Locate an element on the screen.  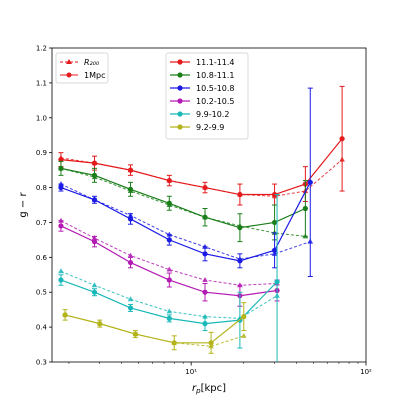
y-tick-label: 1.0 is located at coordinates (41, 118).